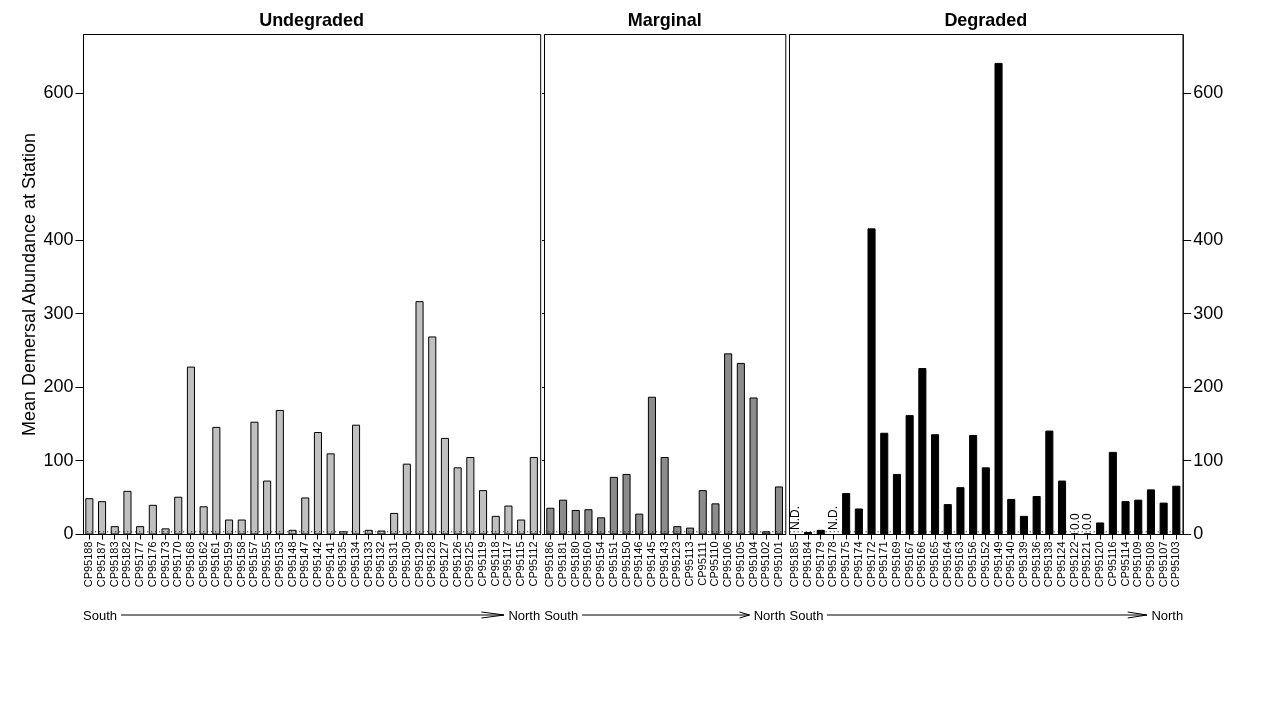  What do you see at coordinates (549, 564) in the screenshot?
I see `x-tick-label: CP95186` at bounding box center [549, 564].